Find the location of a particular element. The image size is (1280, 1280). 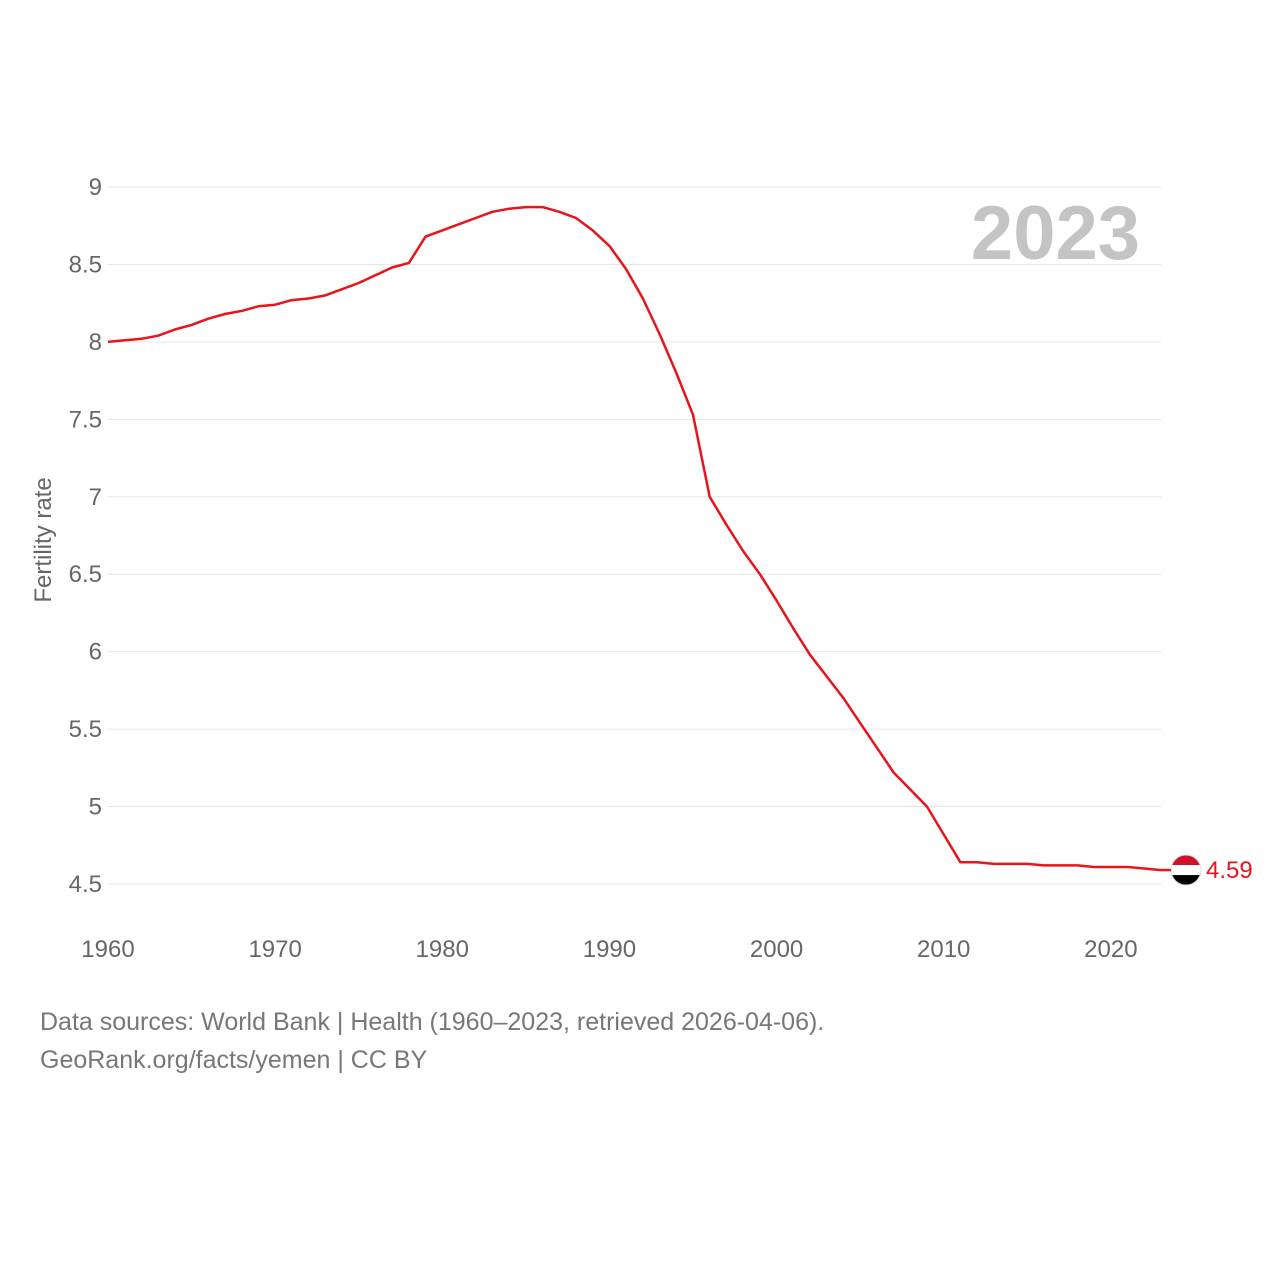

y-axis-title: Fertility rate is located at coordinates (43, 539).